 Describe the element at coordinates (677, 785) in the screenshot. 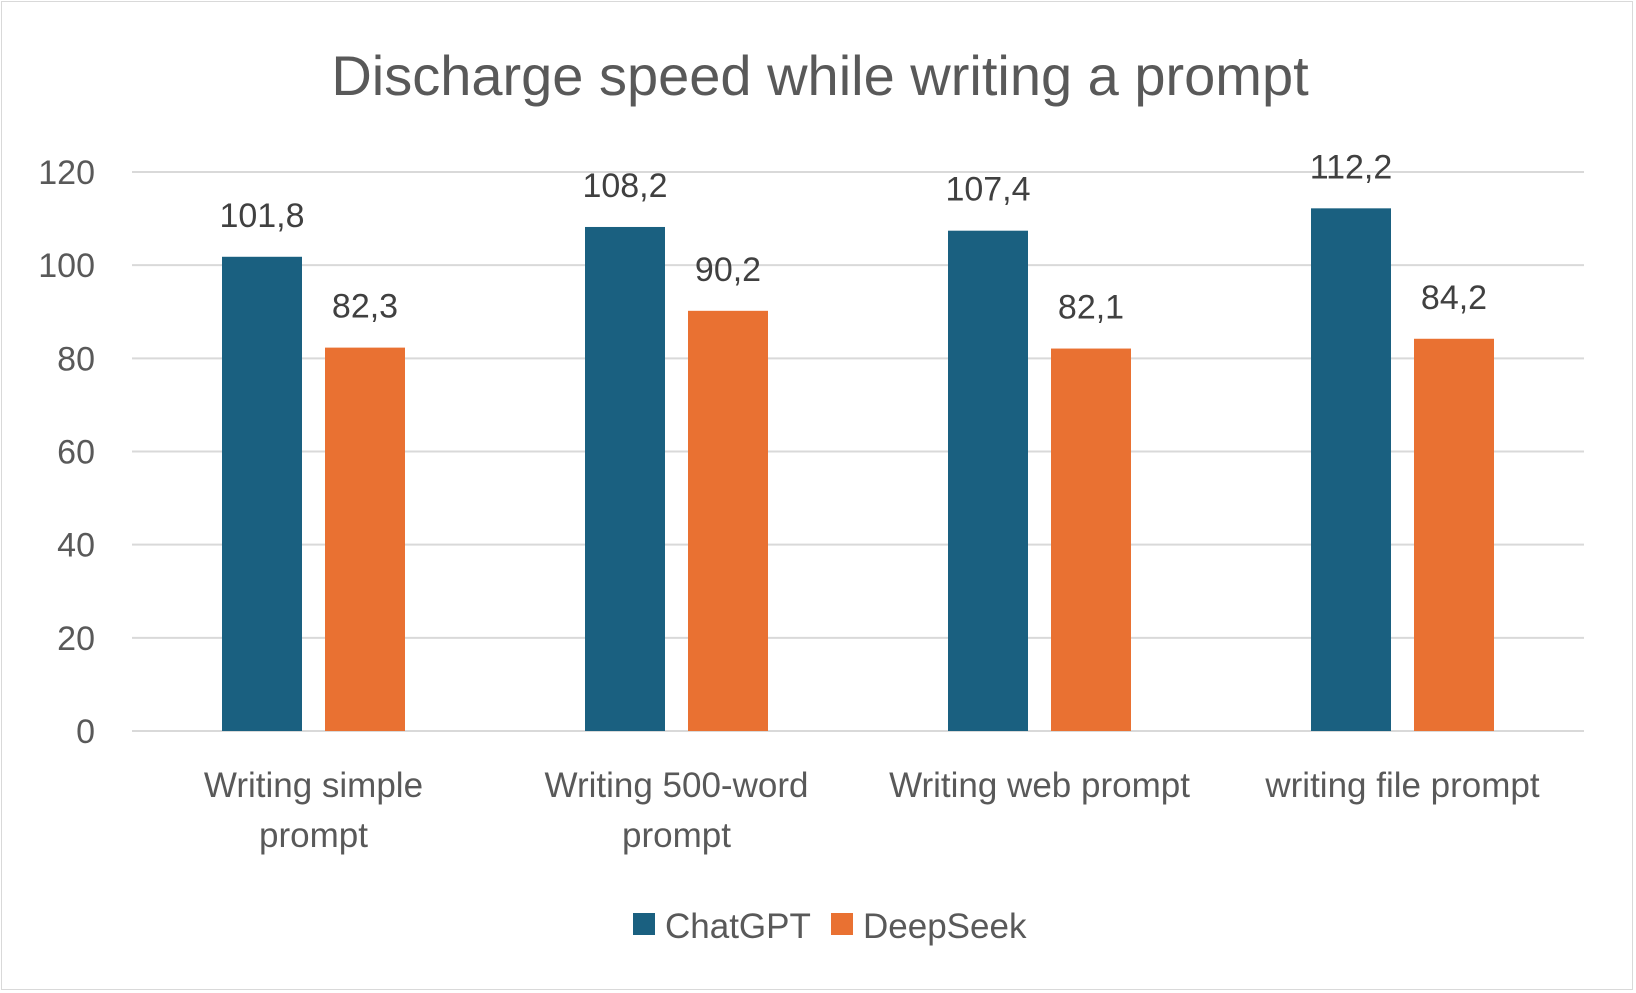

I see `x-category-label: Writing 500-word` at that location.